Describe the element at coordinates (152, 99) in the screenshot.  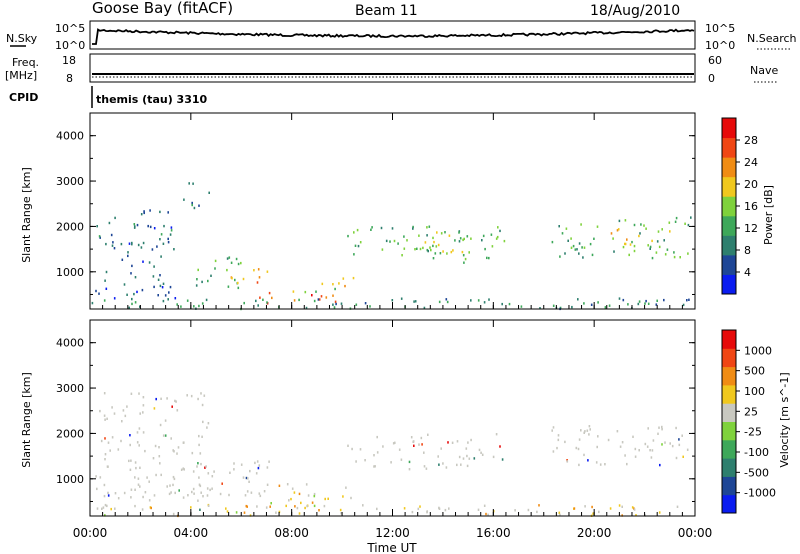
I see `cpid-value: themis (tau) 3310` at that location.